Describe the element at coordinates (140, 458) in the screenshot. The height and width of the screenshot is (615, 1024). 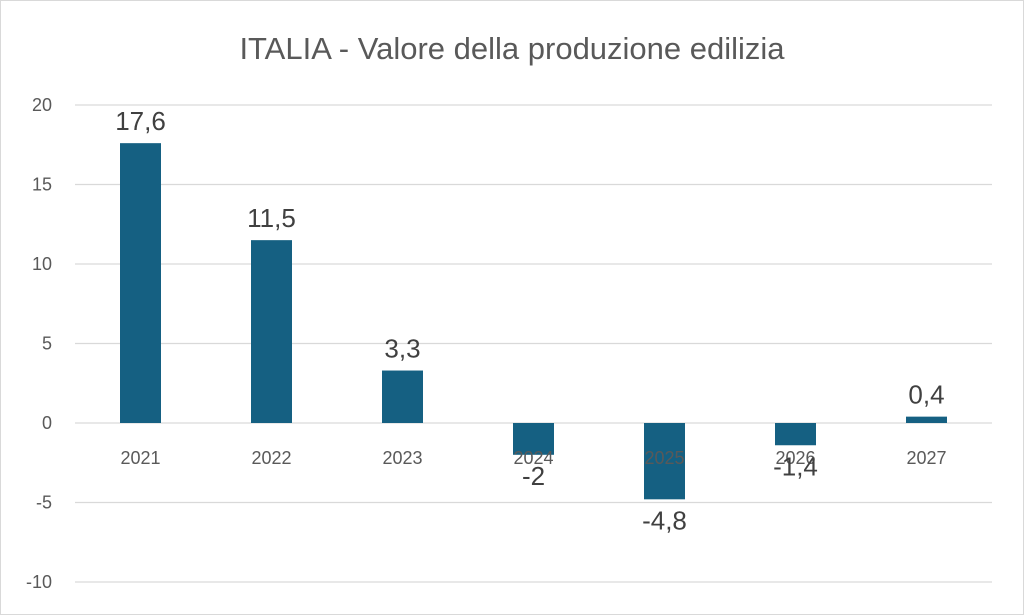
I see `x-tick-label: 2021` at that location.